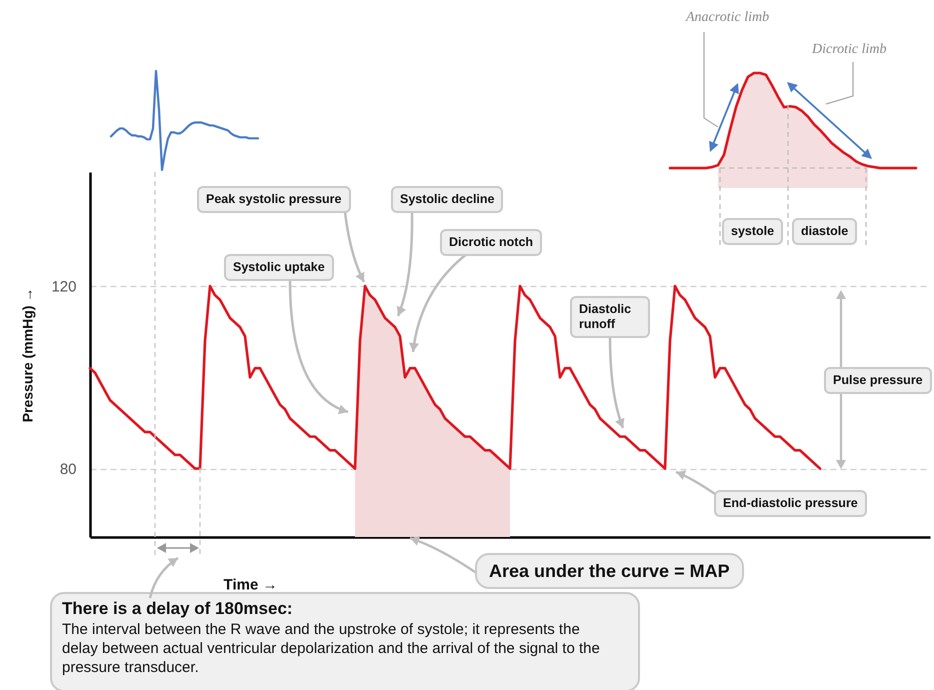  I want to click on annotation: Diastolic runoff, so click(610, 317).